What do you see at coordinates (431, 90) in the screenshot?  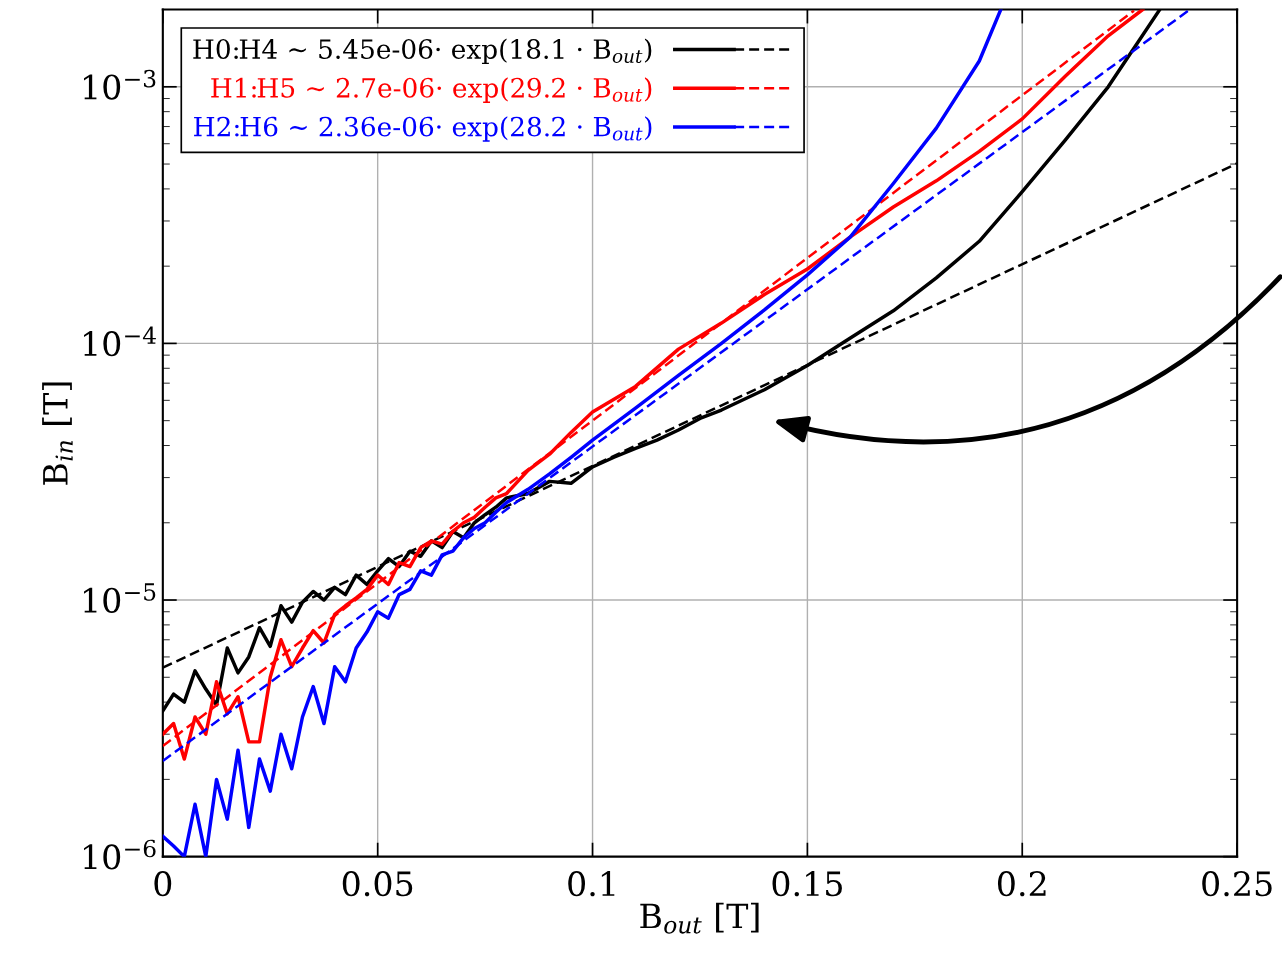 I see `legend-label: H1:H5 ∼ 2.7e-06· exp(29.2 · B$_{out}$)` at bounding box center [431, 90].